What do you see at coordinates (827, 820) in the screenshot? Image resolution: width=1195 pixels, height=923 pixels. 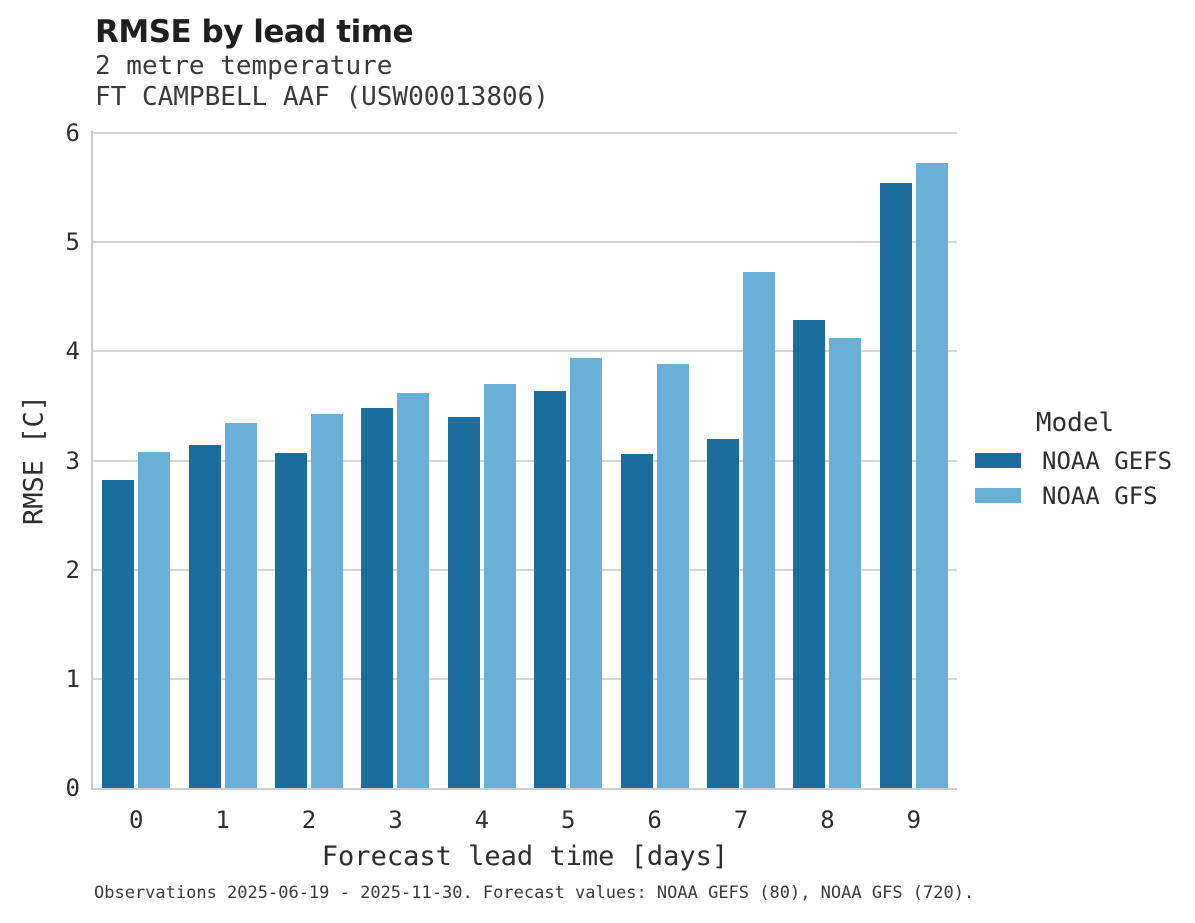 I see `x-tick-label-8: 8` at bounding box center [827, 820].